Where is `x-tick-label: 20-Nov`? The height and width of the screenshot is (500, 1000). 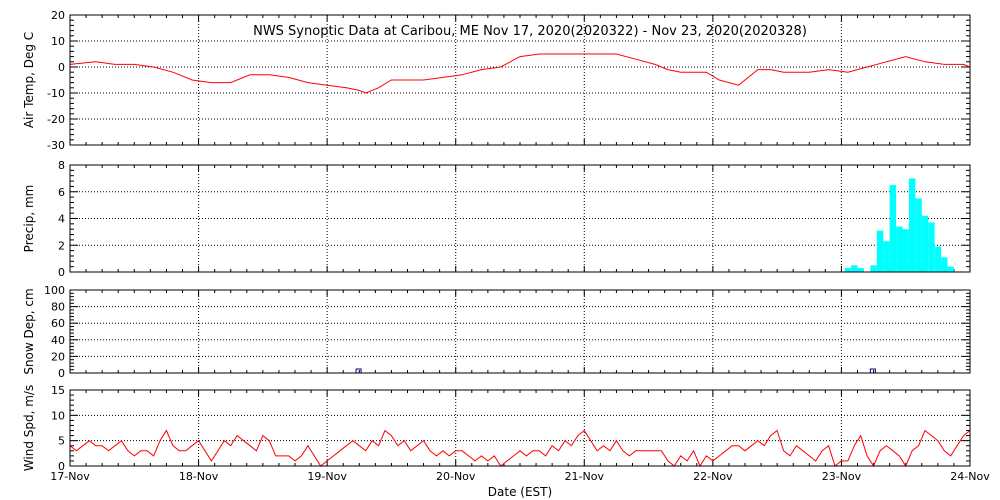 x-tick-label: 20-Nov is located at coordinates (456, 476).